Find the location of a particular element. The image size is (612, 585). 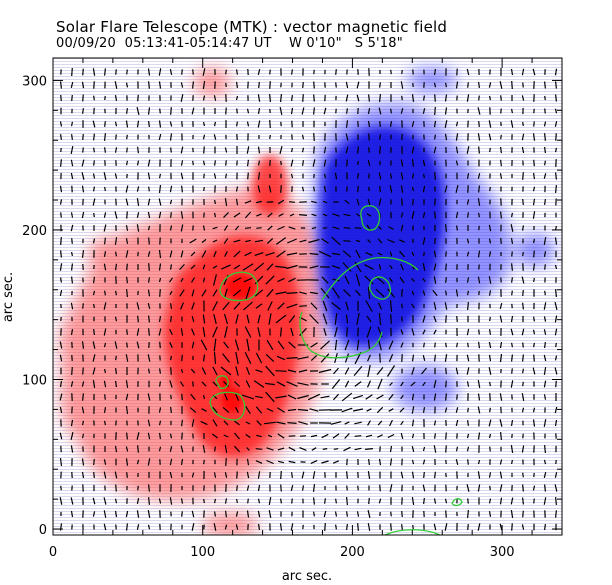

x-tick-label: 0 is located at coordinates (53, 552).